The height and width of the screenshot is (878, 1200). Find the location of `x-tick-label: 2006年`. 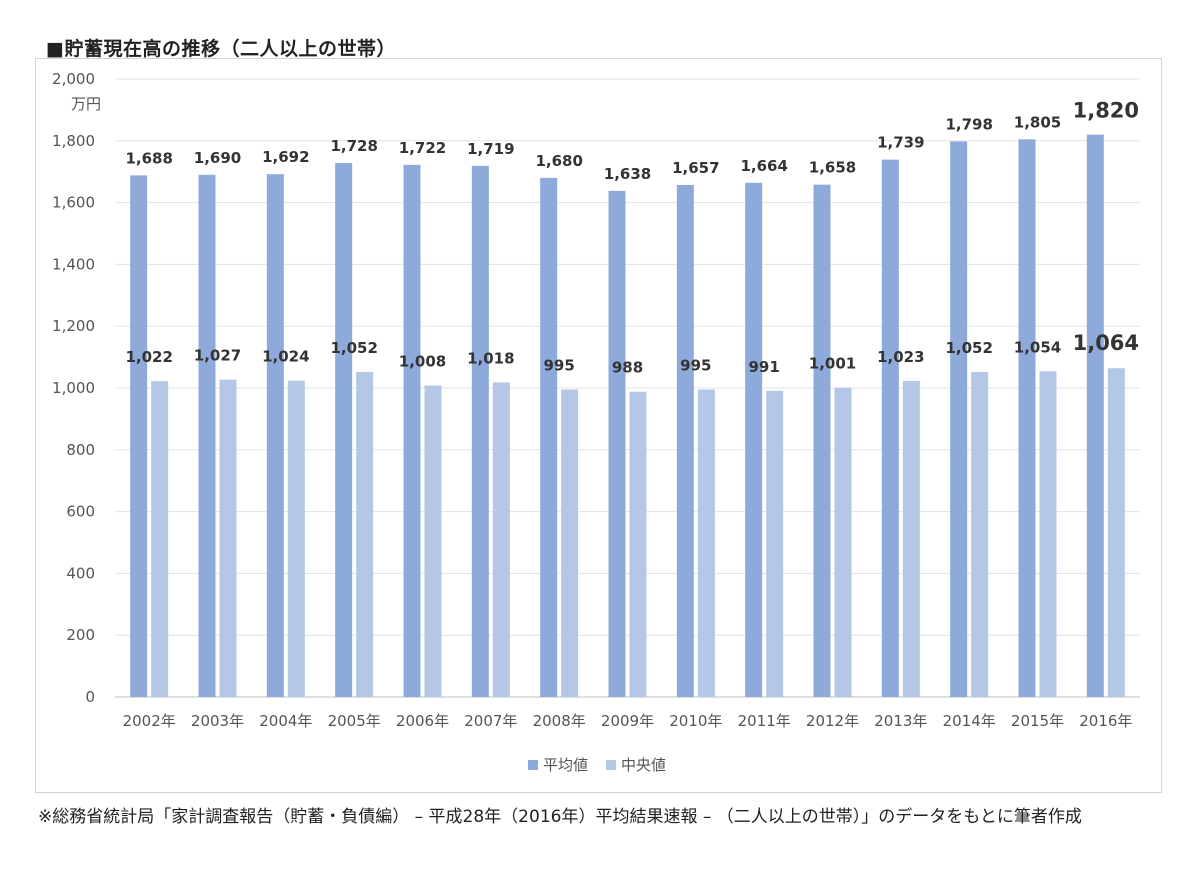

x-tick-label: 2006年 is located at coordinates (422, 721).